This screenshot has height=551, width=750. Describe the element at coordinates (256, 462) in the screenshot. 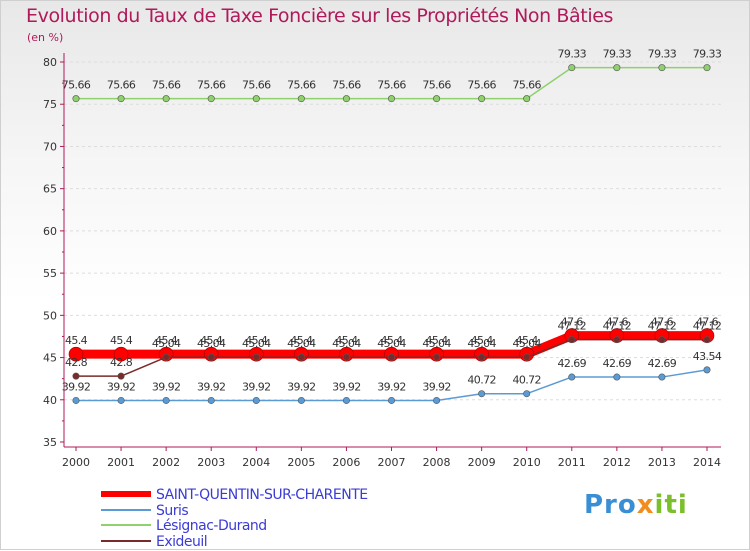

I see `x-tick-label: 2004` at that location.